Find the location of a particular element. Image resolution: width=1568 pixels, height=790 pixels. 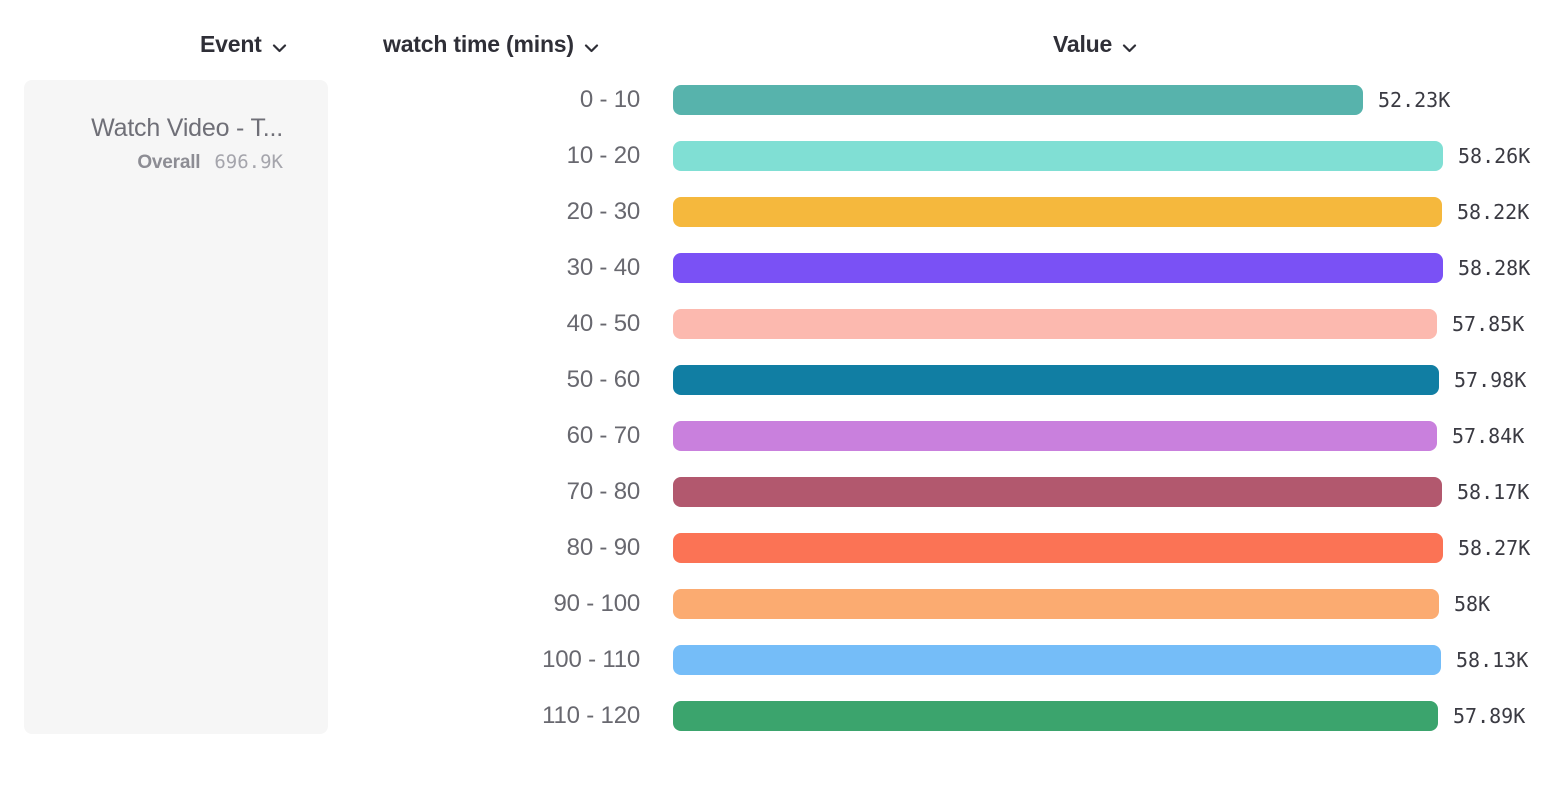

bar-row: 0 - 10 52.23K is located at coordinates (784, 100).